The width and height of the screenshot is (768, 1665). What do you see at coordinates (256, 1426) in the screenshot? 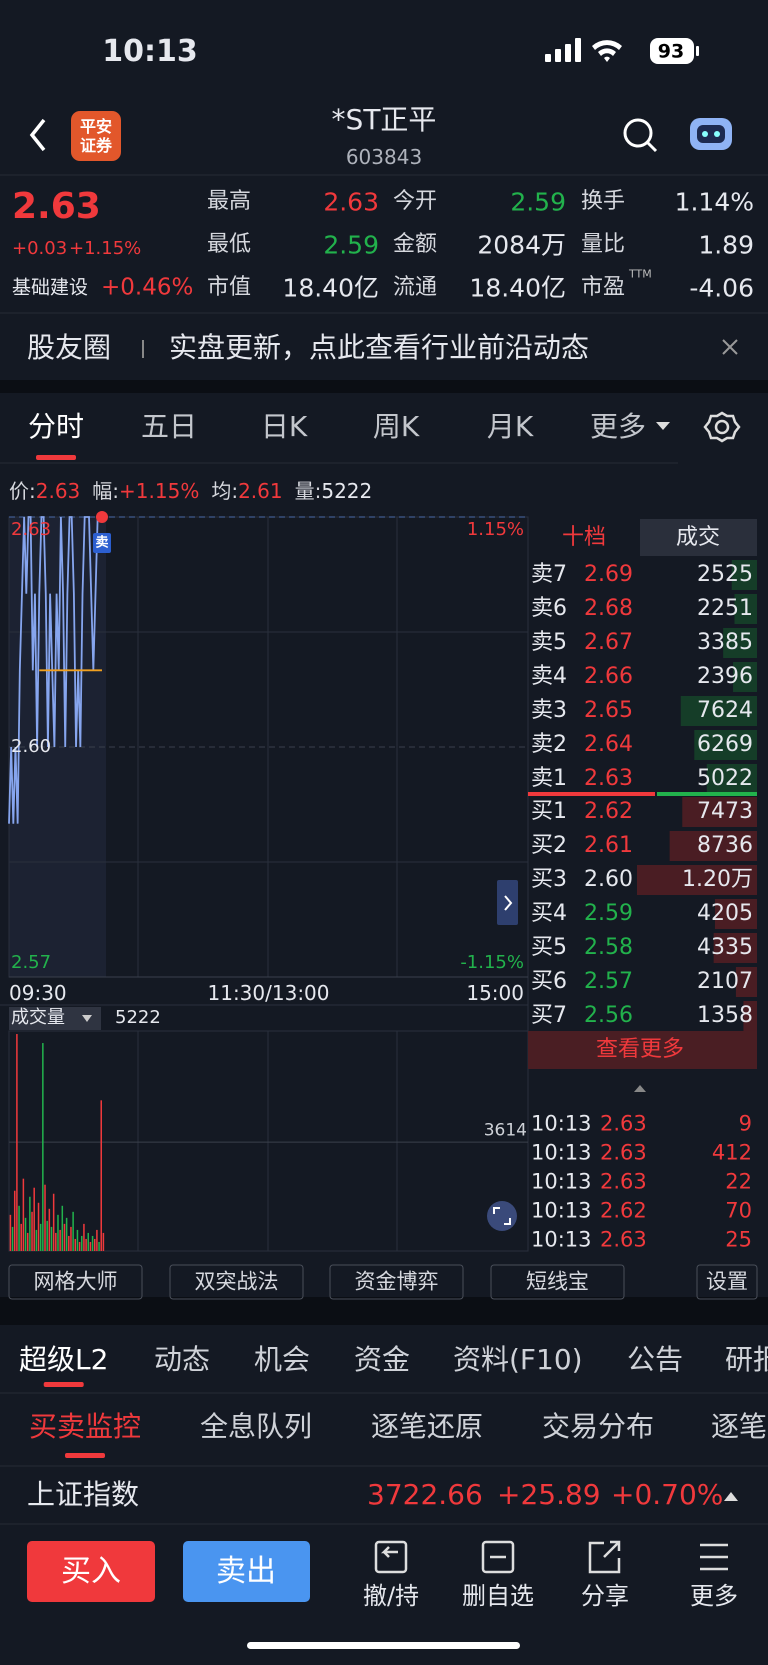
I see `tab: 全息队列` at bounding box center [256, 1426].